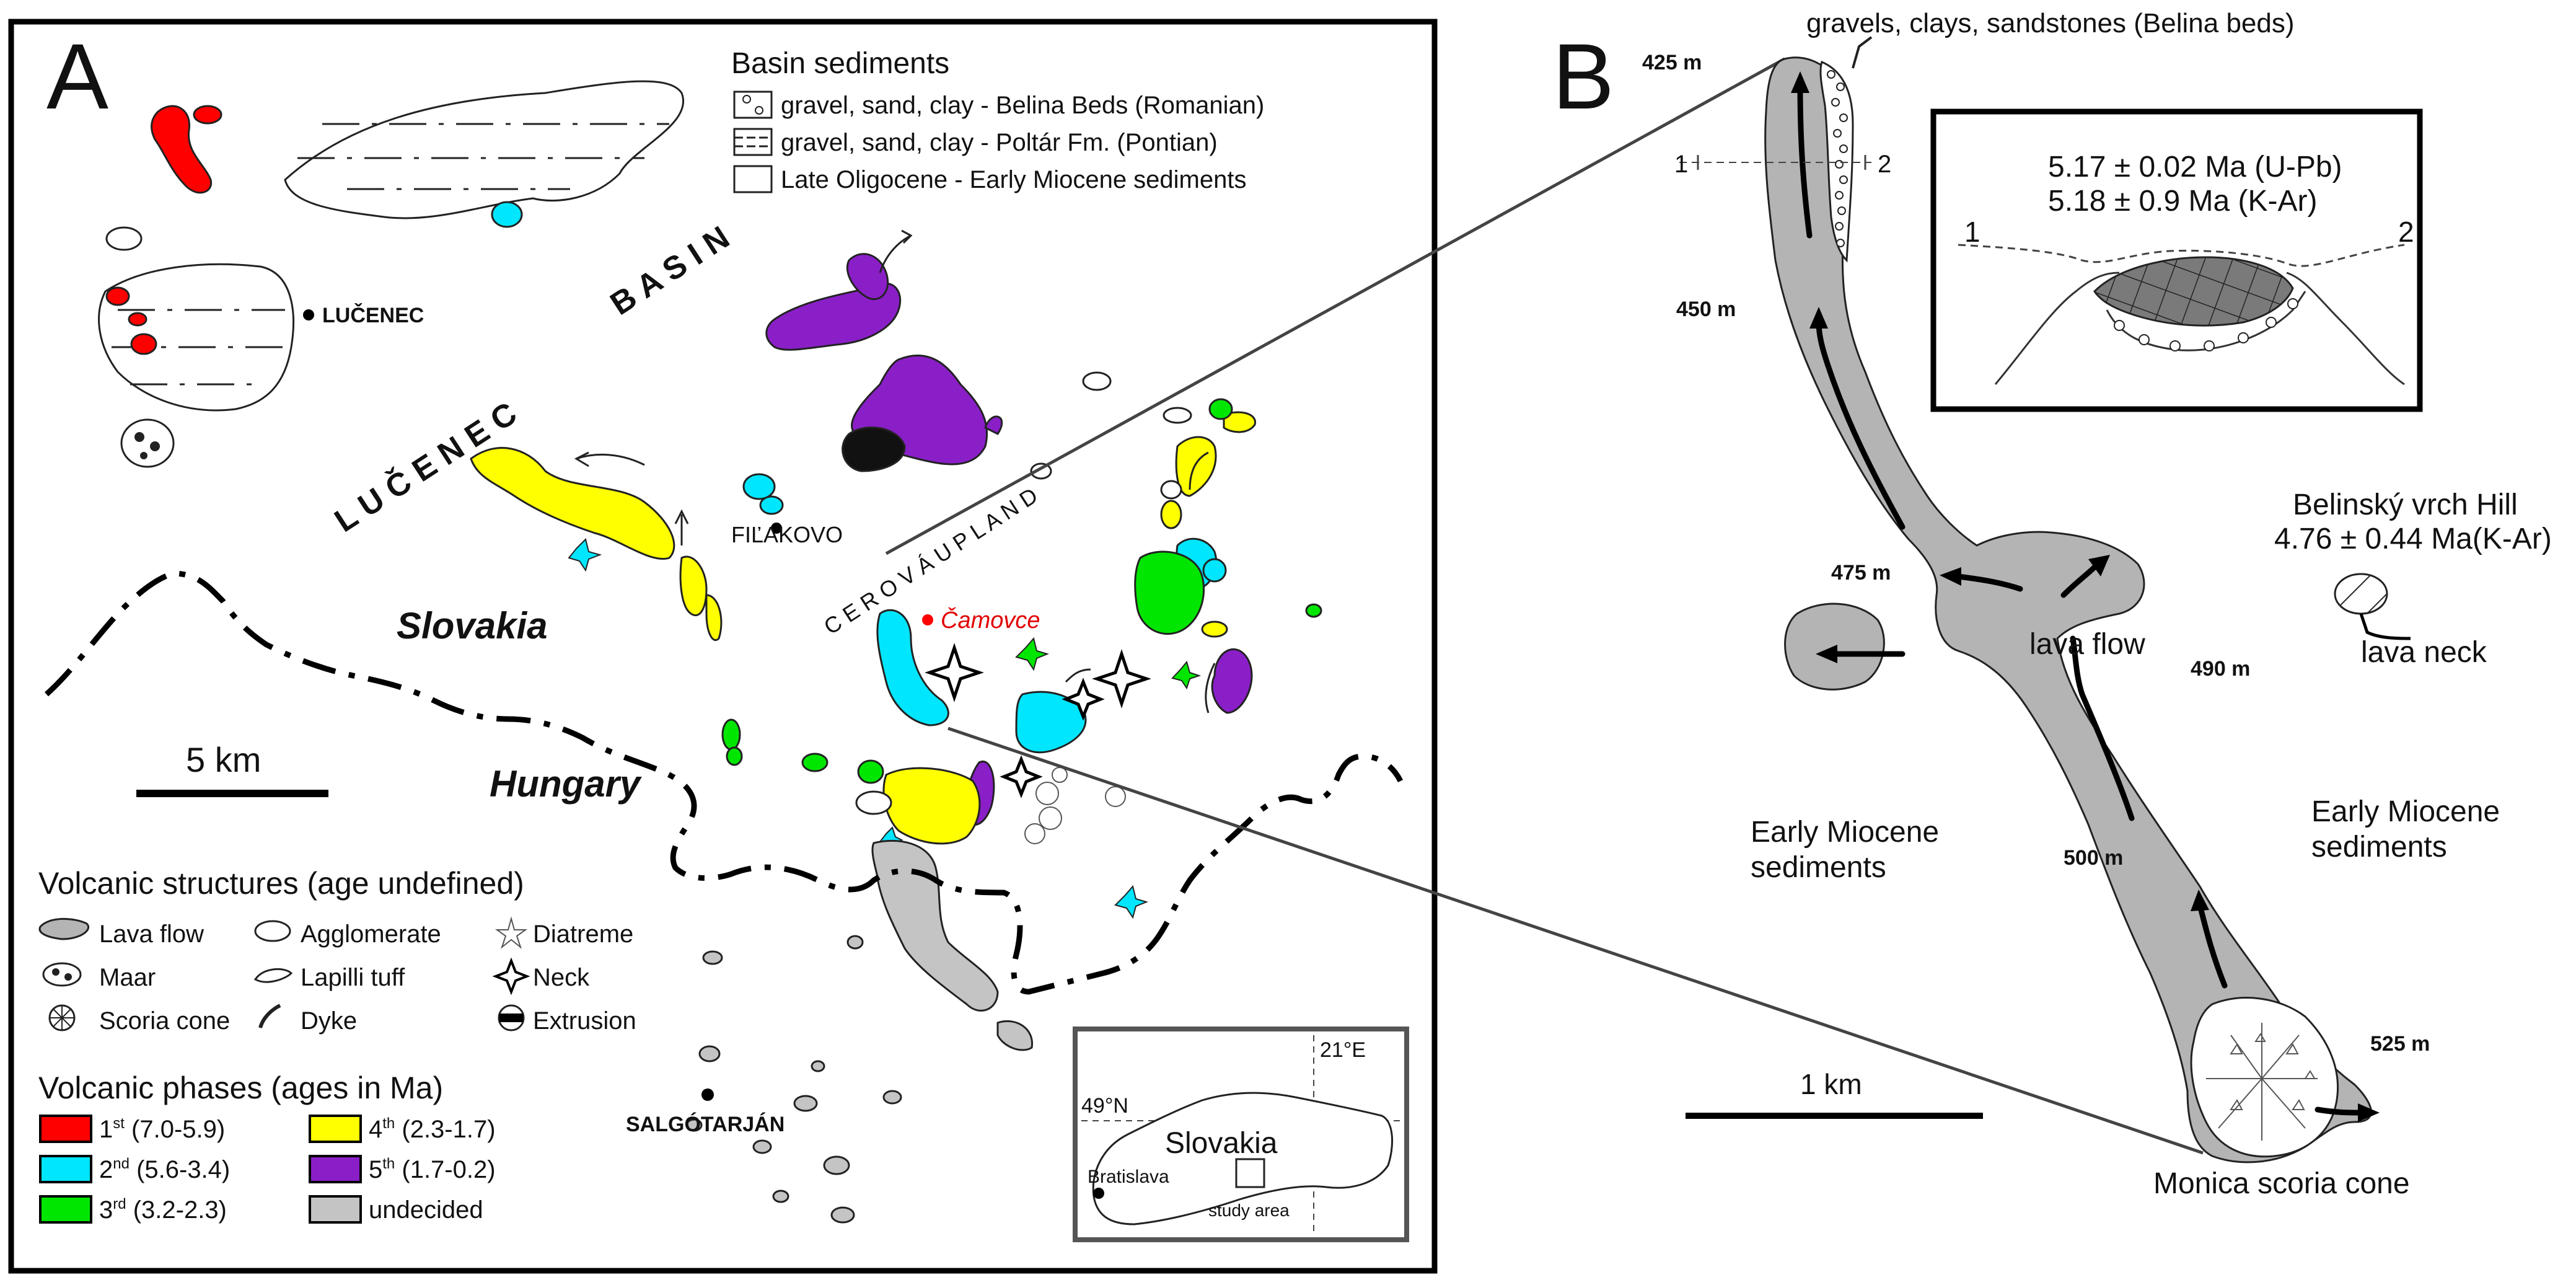 This screenshot has width=2576, height=1285. What do you see at coordinates (371, 935) in the screenshot?
I see `legend-agglomerate: Agglomerate` at bounding box center [371, 935].